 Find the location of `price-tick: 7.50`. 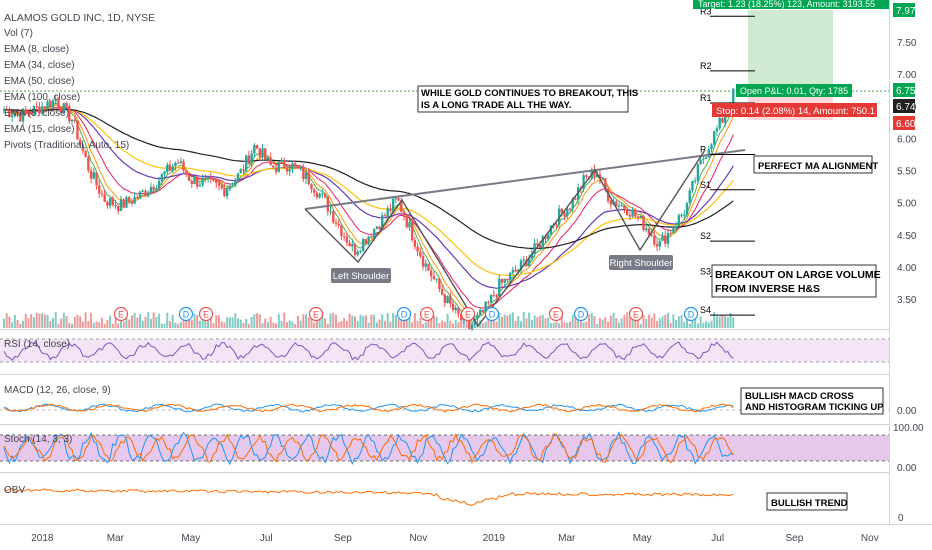

price-tick: 7.50 is located at coordinates (907, 43).